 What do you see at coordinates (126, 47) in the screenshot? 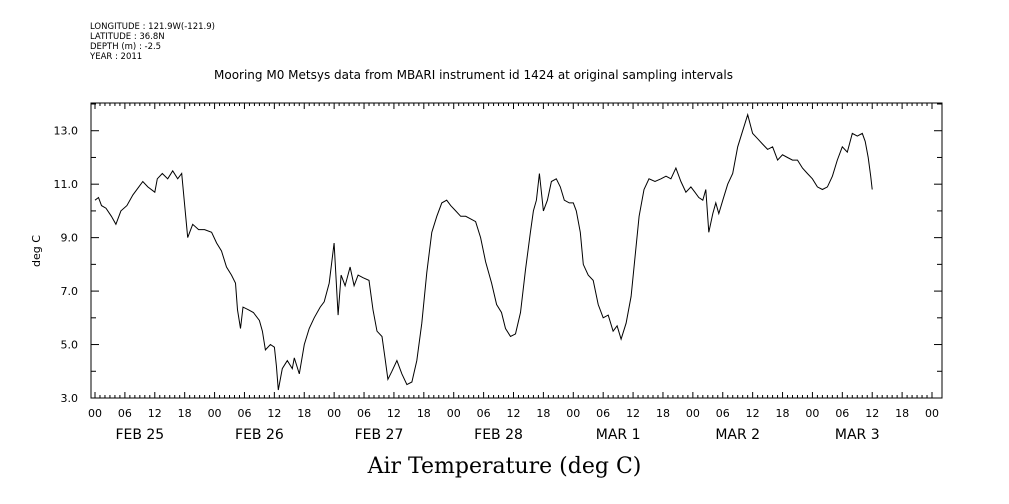
I see `depth-text: DEPTH (m) : -2.5` at bounding box center [126, 47].